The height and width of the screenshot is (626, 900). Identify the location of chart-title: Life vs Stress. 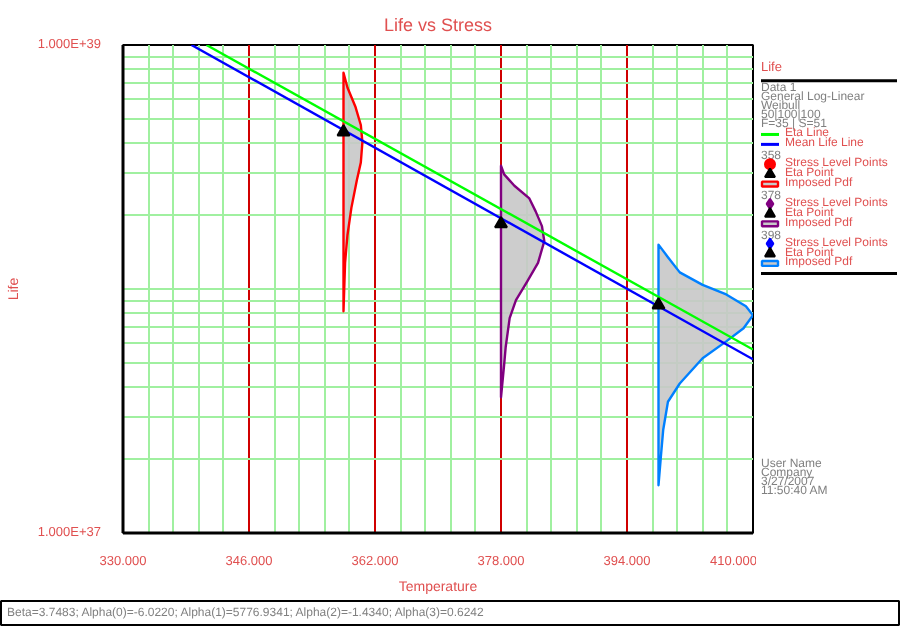
(438, 25).